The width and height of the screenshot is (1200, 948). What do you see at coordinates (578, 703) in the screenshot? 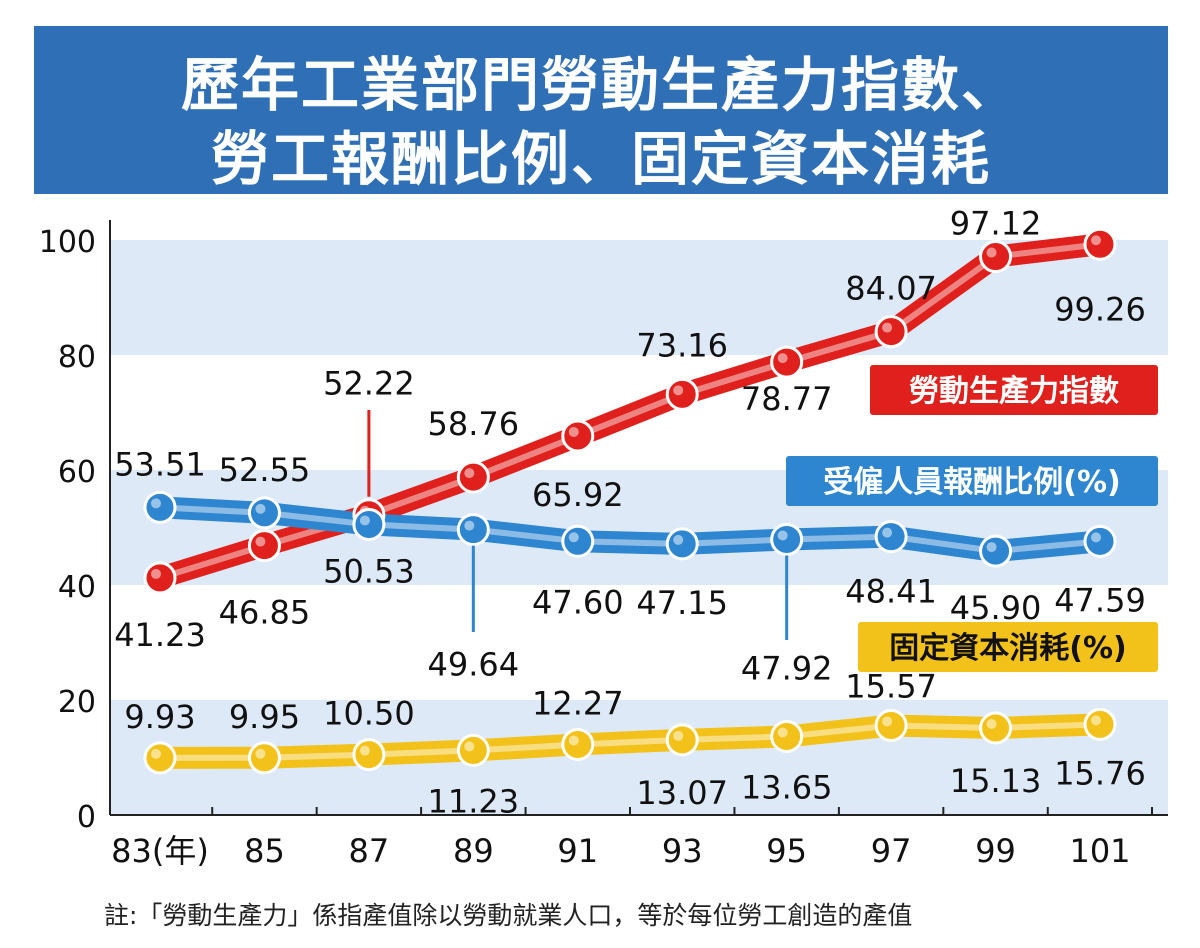
I see `data-label: 12.27` at bounding box center [578, 703].